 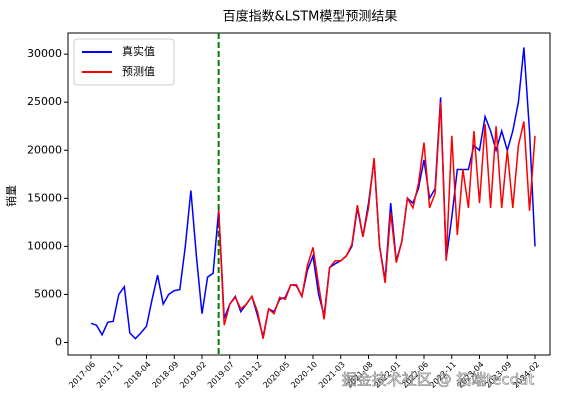 What do you see at coordinates (58, 342) in the screenshot?
I see `y-tick-label: 0` at bounding box center [58, 342].